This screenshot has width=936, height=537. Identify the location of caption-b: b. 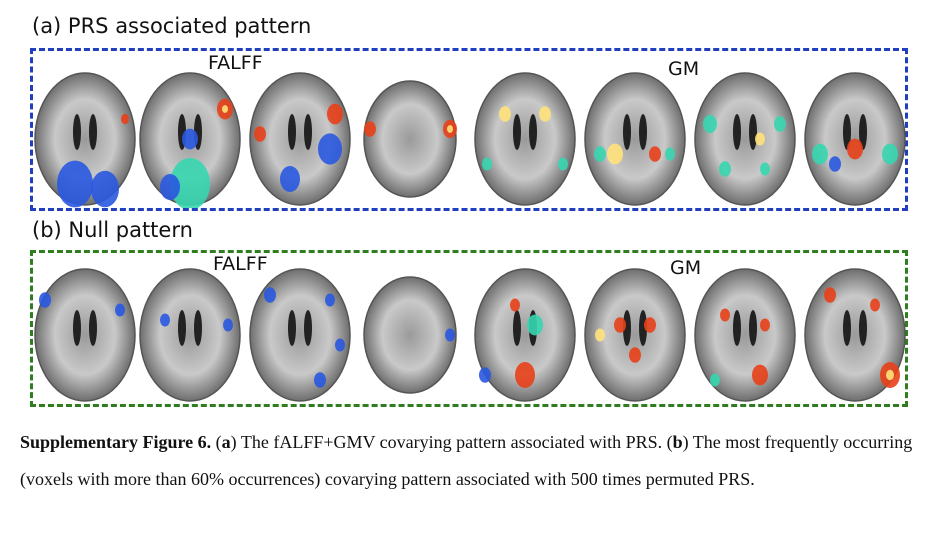
(677, 442).